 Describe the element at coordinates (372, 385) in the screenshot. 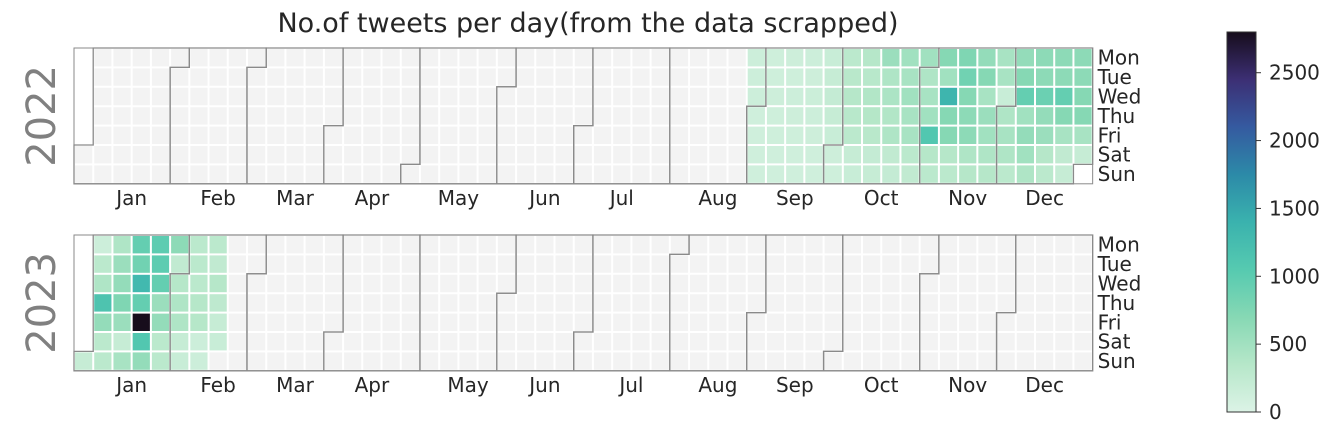

I see `month-label: Apr` at that location.